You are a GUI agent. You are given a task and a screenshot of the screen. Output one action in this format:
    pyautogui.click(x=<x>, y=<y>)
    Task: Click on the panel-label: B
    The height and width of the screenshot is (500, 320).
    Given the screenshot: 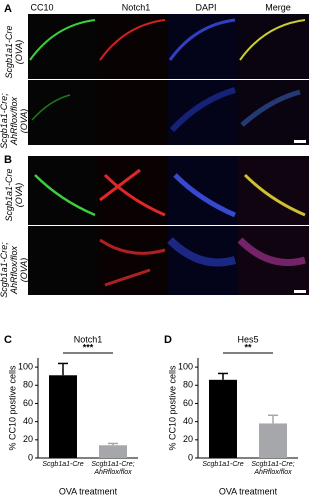 What is the action you would take?
    pyautogui.click(x=8, y=160)
    